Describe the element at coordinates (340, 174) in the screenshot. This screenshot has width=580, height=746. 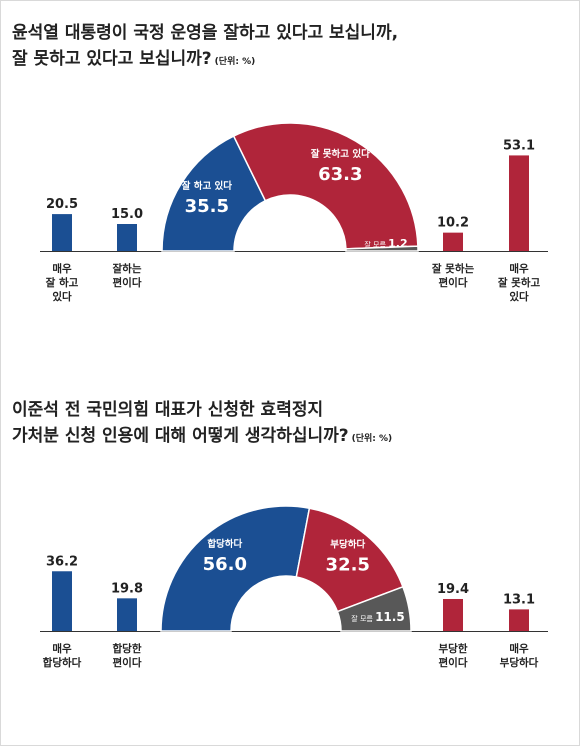
I see `chart1-donut-slice-2-value: 63.3` at that location.